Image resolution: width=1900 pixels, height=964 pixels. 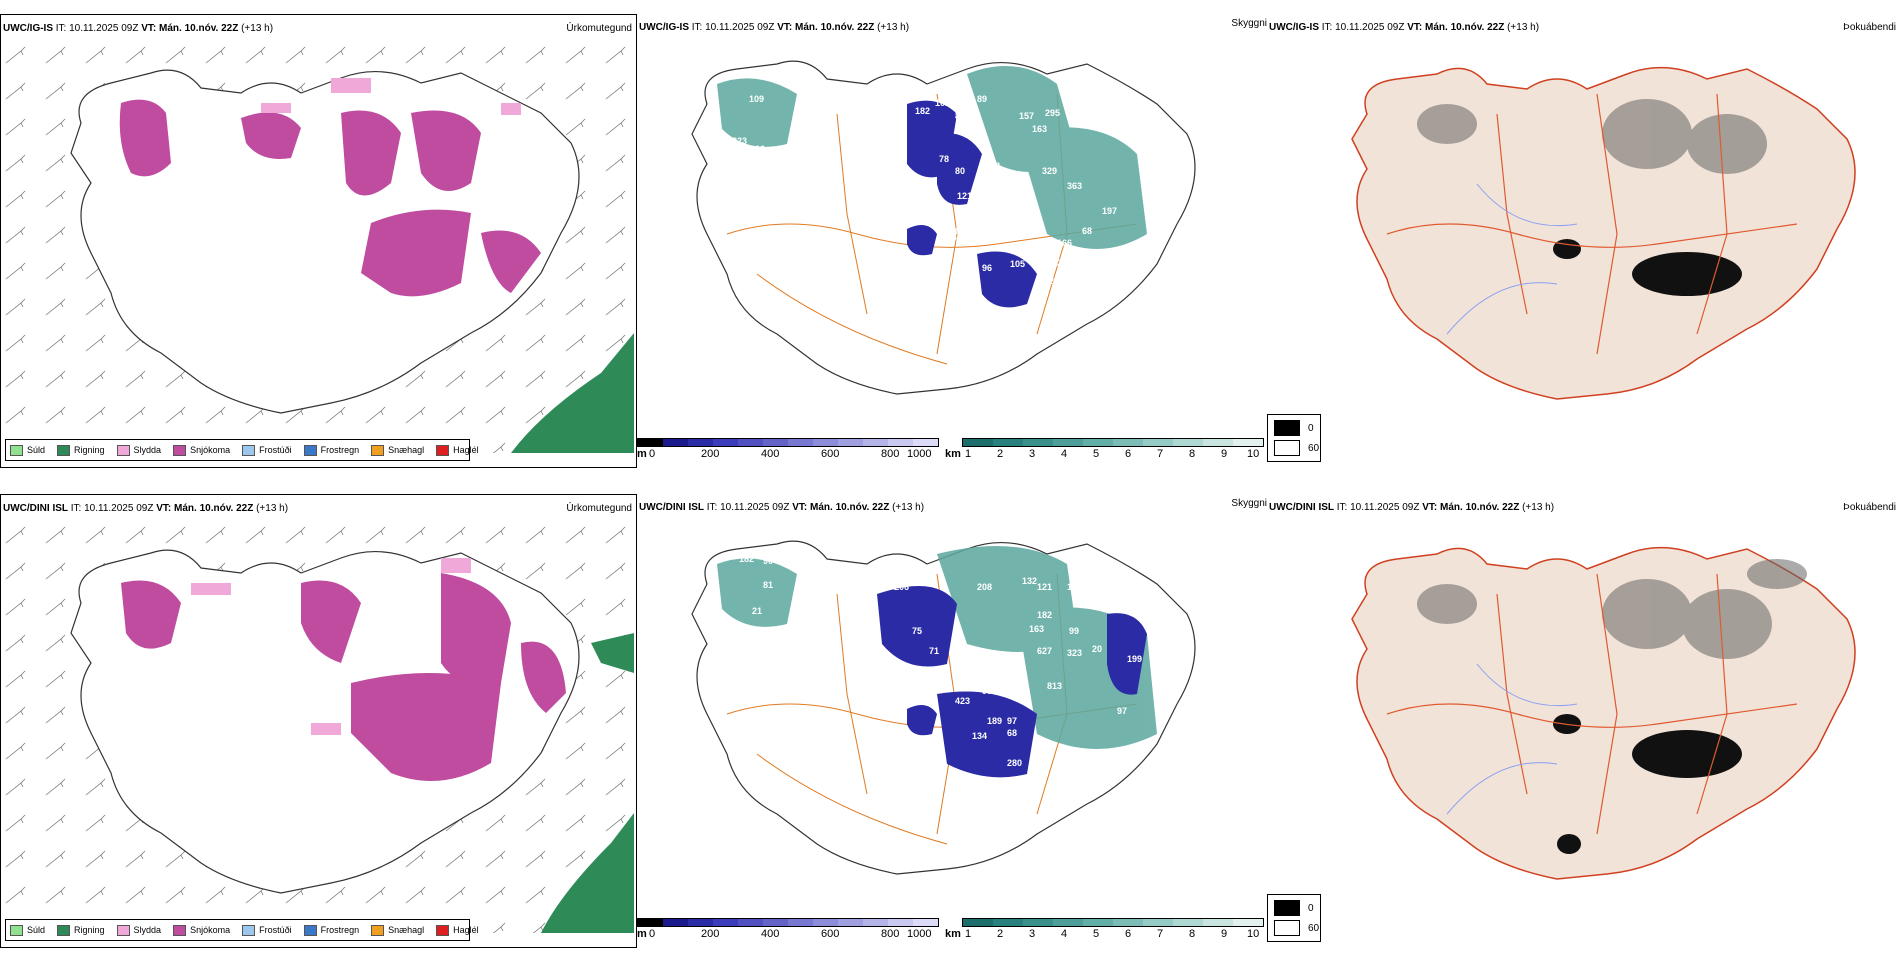 I want to click on legend-item: Rigning, so click(x=81, y=450).